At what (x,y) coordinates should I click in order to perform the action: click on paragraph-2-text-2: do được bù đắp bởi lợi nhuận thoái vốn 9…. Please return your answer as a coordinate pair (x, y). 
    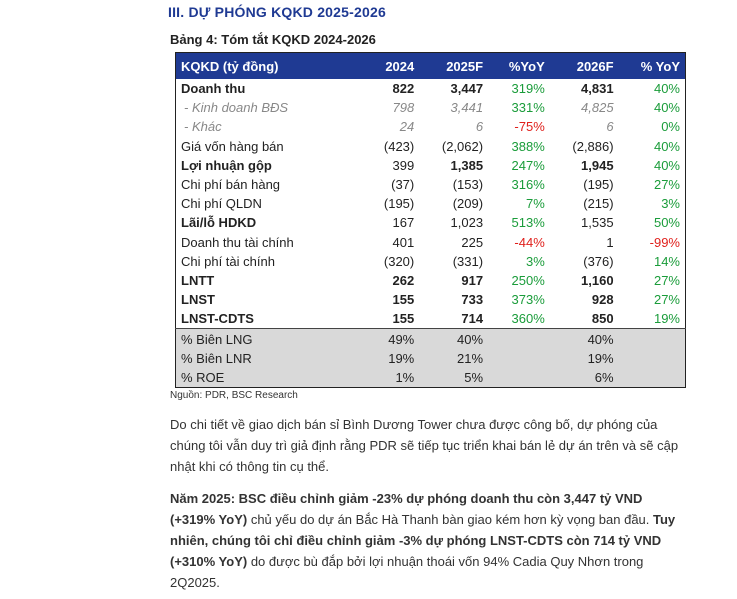
    Looking at the image, I should click on (407, 572).